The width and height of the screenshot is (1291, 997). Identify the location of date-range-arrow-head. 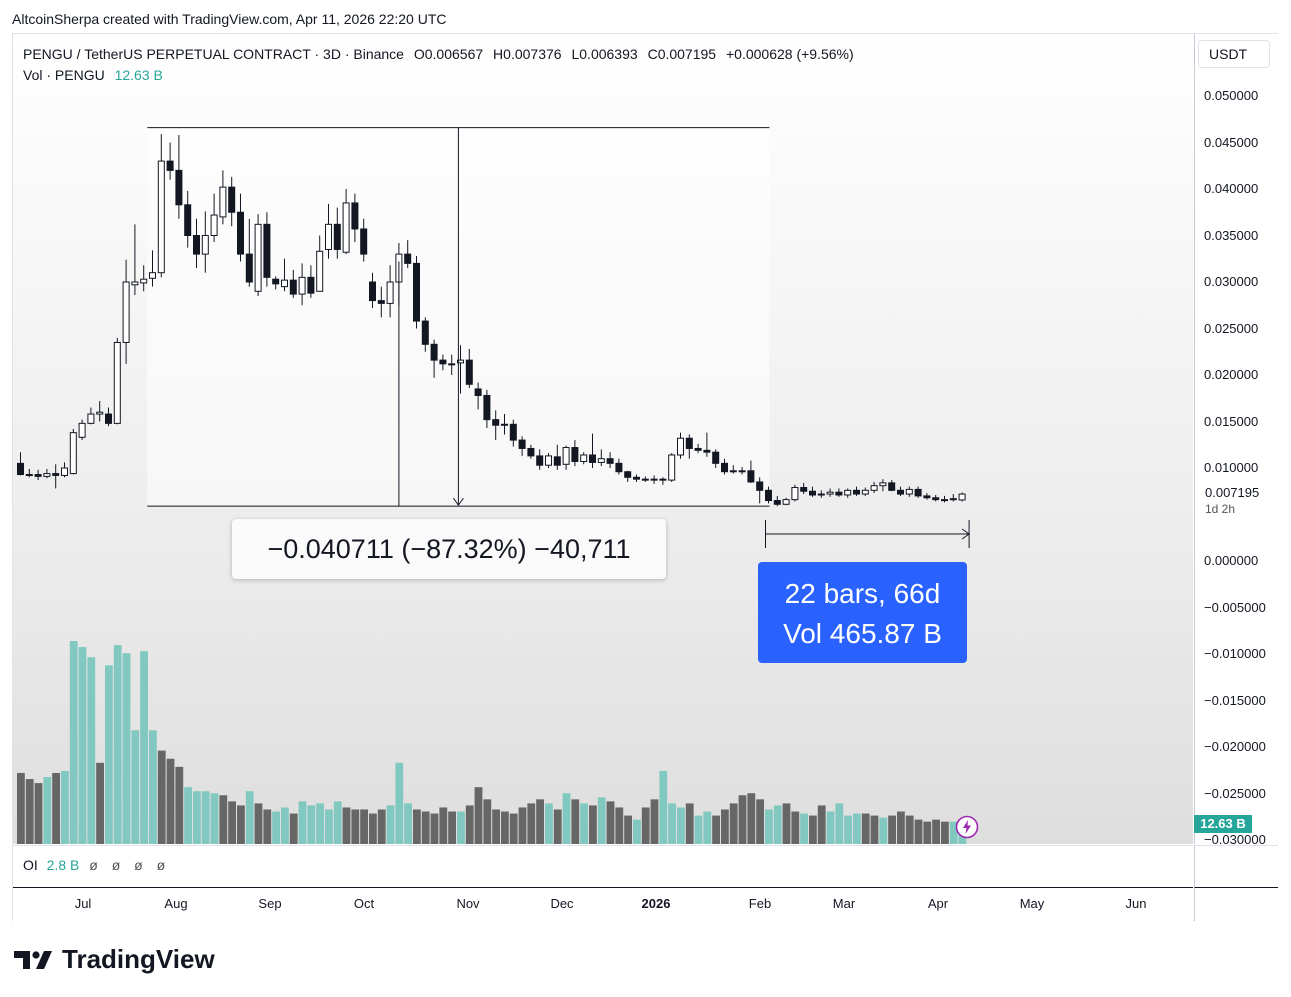
(965, 534).